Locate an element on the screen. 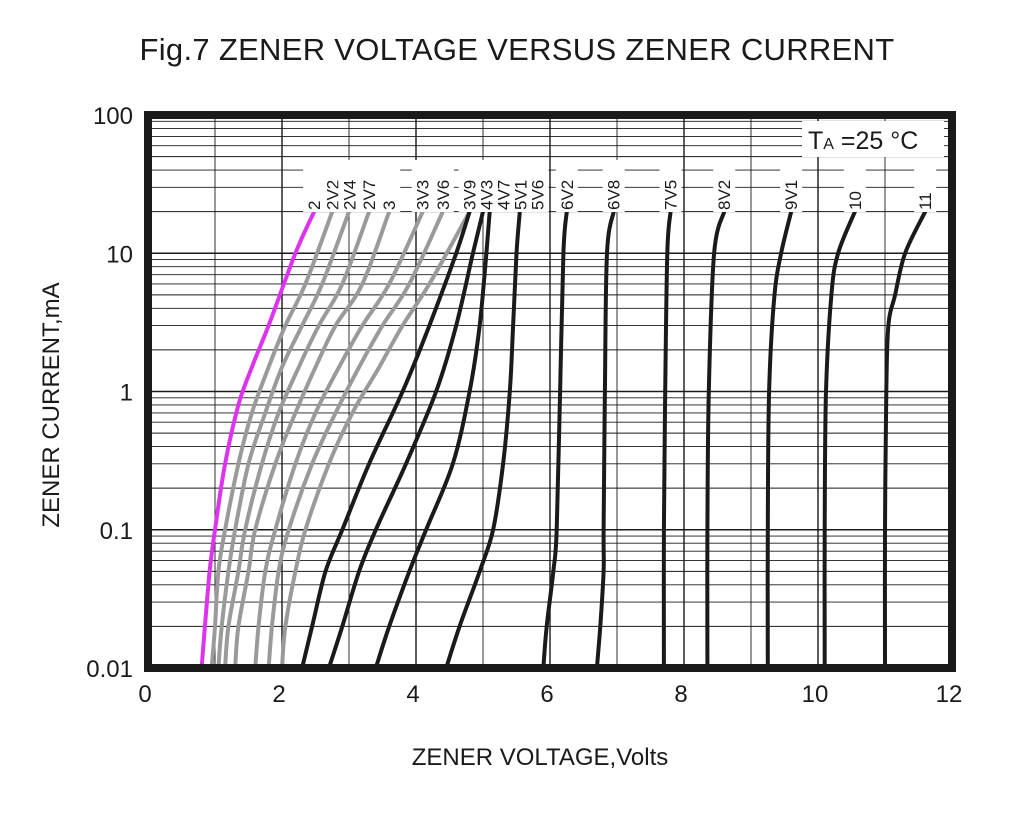 The image size is (1034, 814). annotation-backing is located at coordinates (873, 139).